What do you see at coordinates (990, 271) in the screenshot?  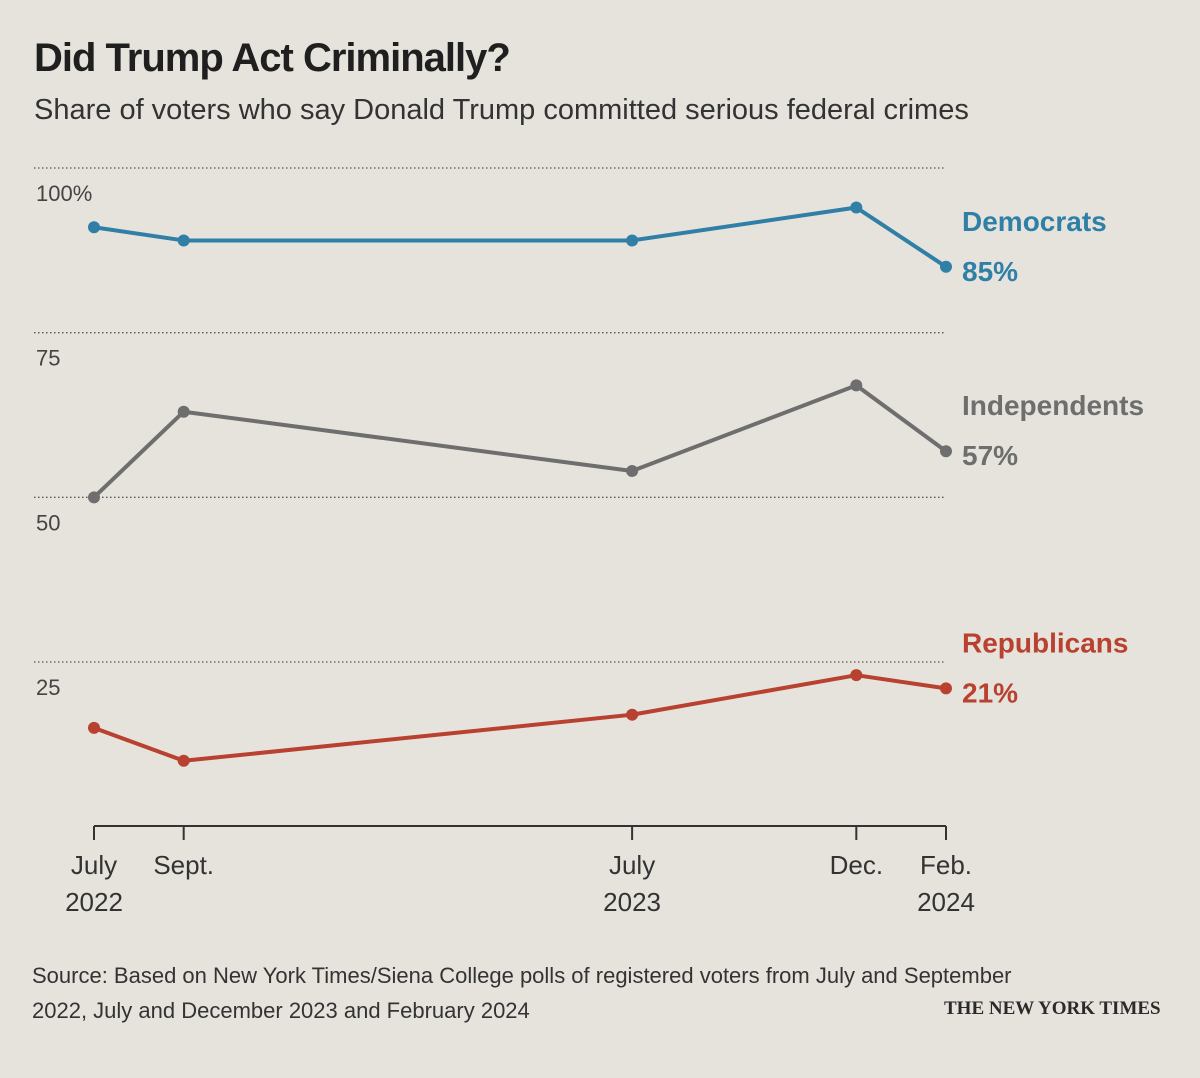 I see `series-end-value: 85%` at bounding box center [990, 271].